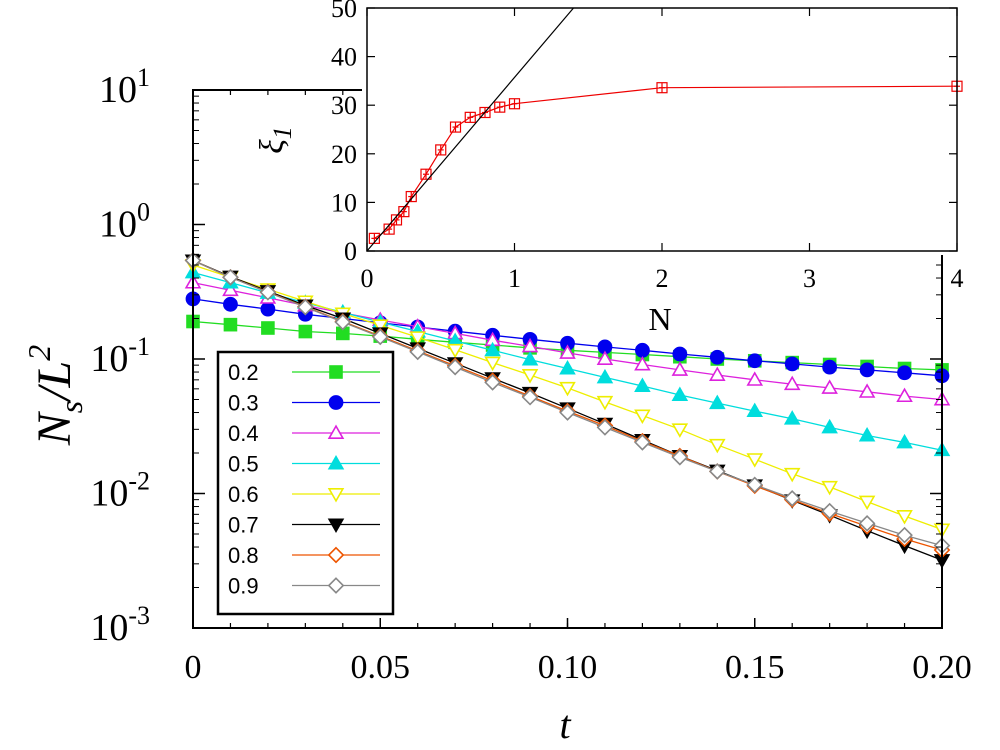 The width and height of the screenshot is (1000, 750). I want to click on y-tick-exponent: -3, so click(139, 615).